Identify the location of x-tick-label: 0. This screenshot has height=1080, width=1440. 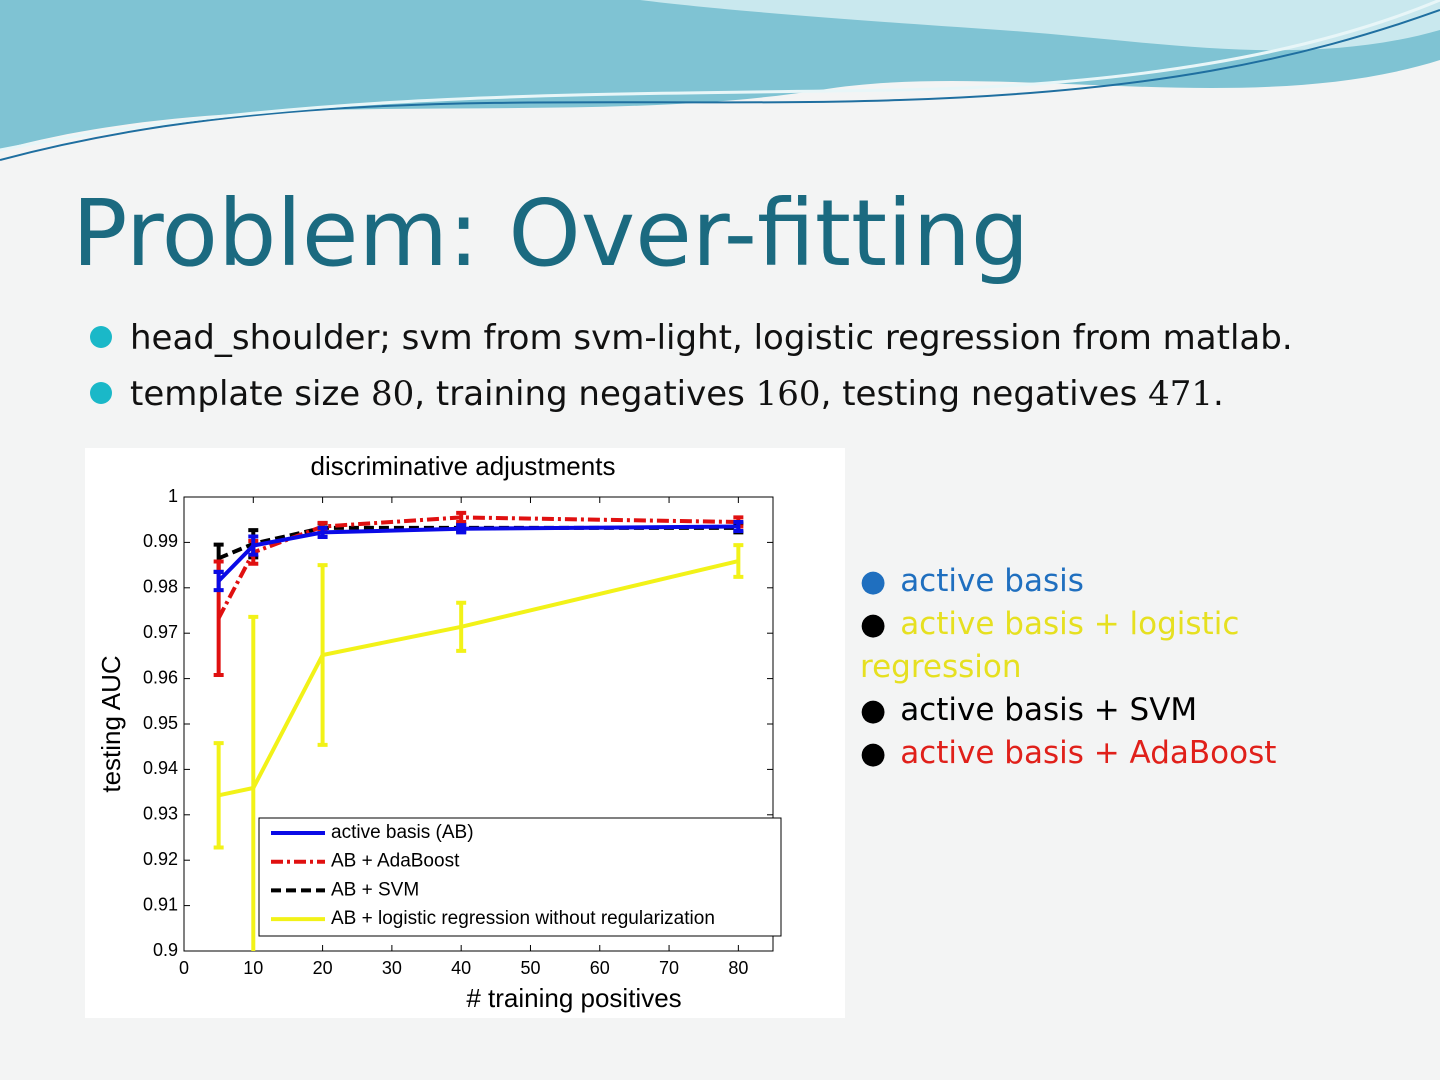
(184, 968).